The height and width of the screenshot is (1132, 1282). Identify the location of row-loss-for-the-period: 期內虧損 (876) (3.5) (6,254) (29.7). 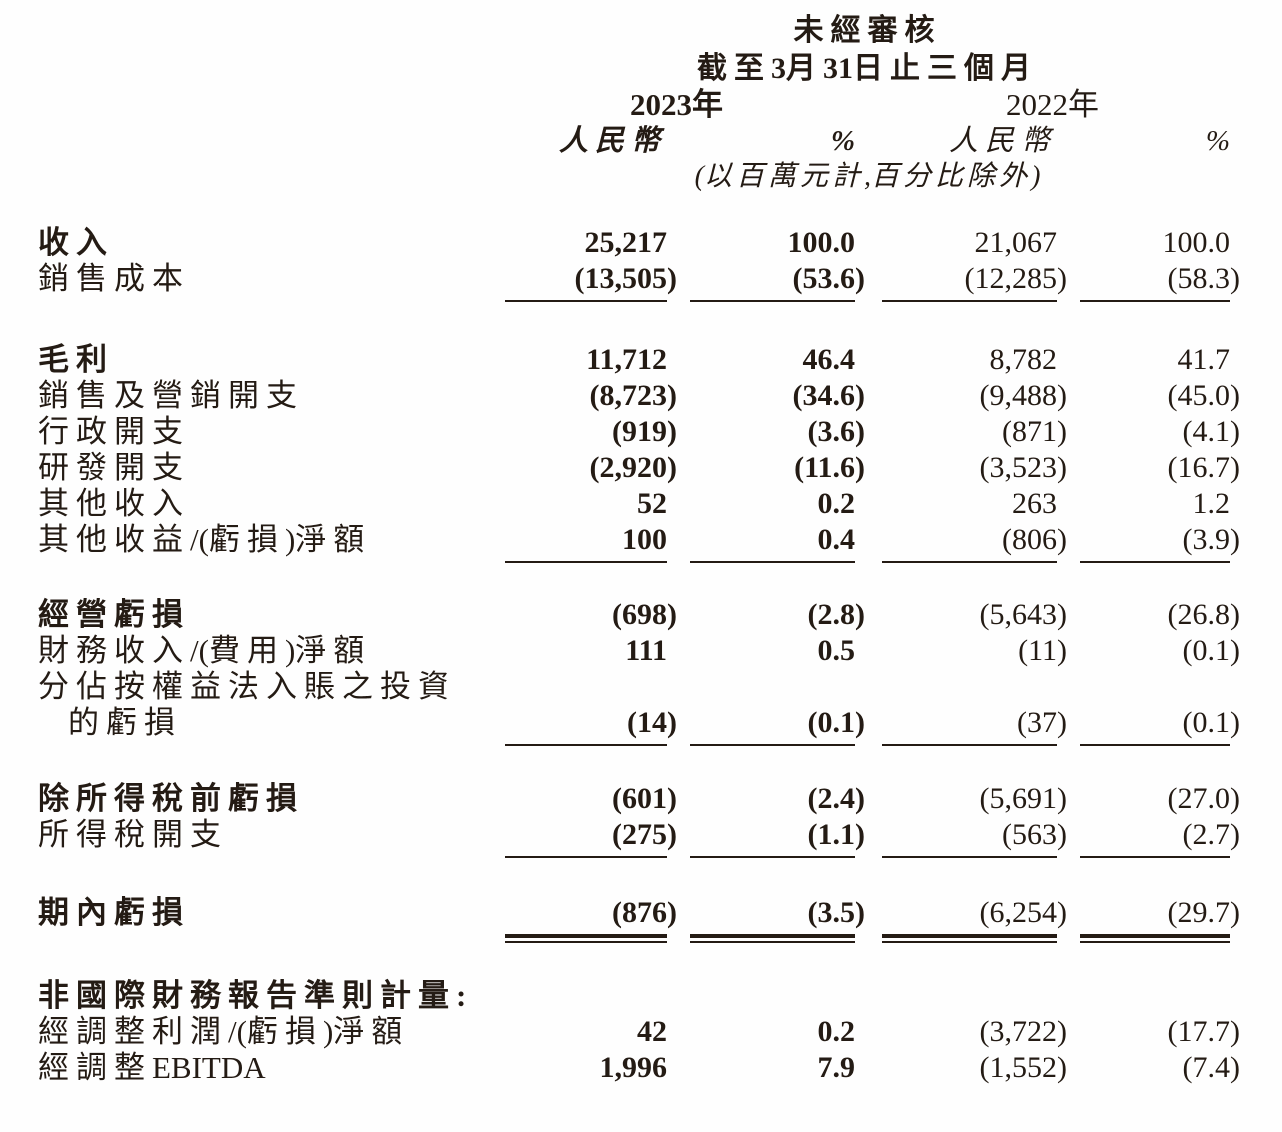
(660, 919).